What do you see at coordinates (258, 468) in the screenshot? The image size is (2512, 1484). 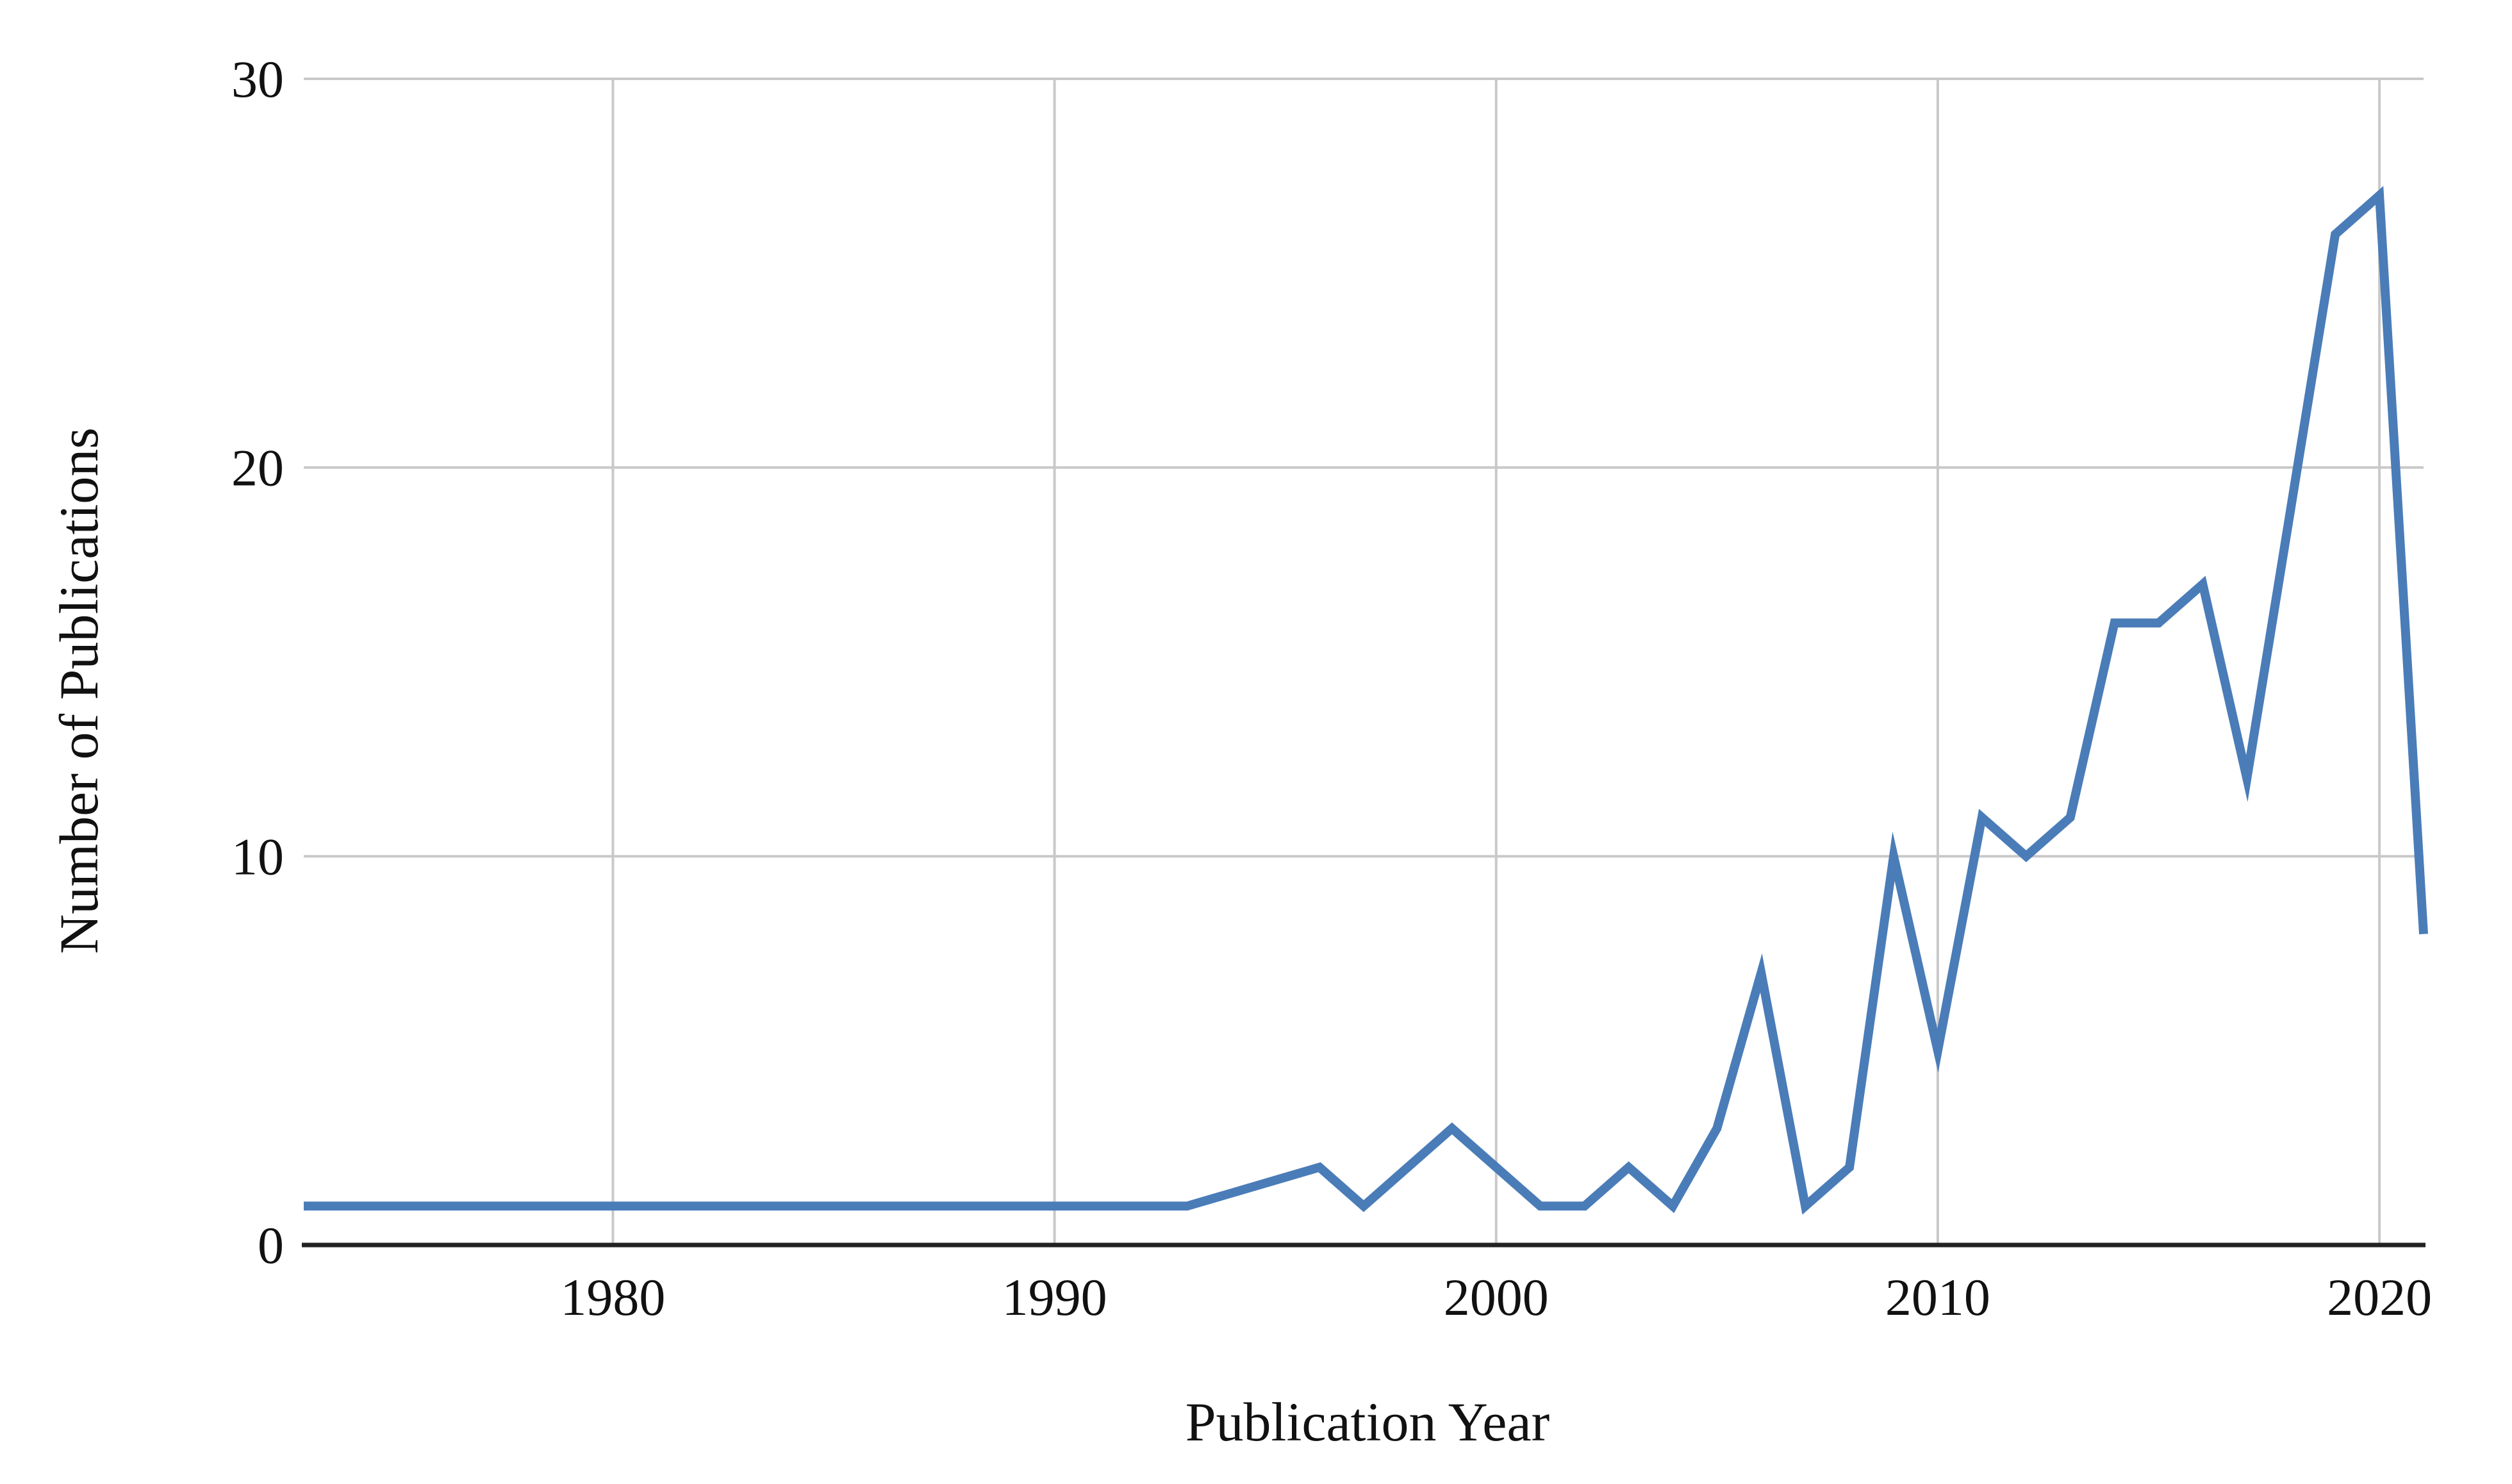 I see `y-tick-label: 20` at bounding box center [258, 468].